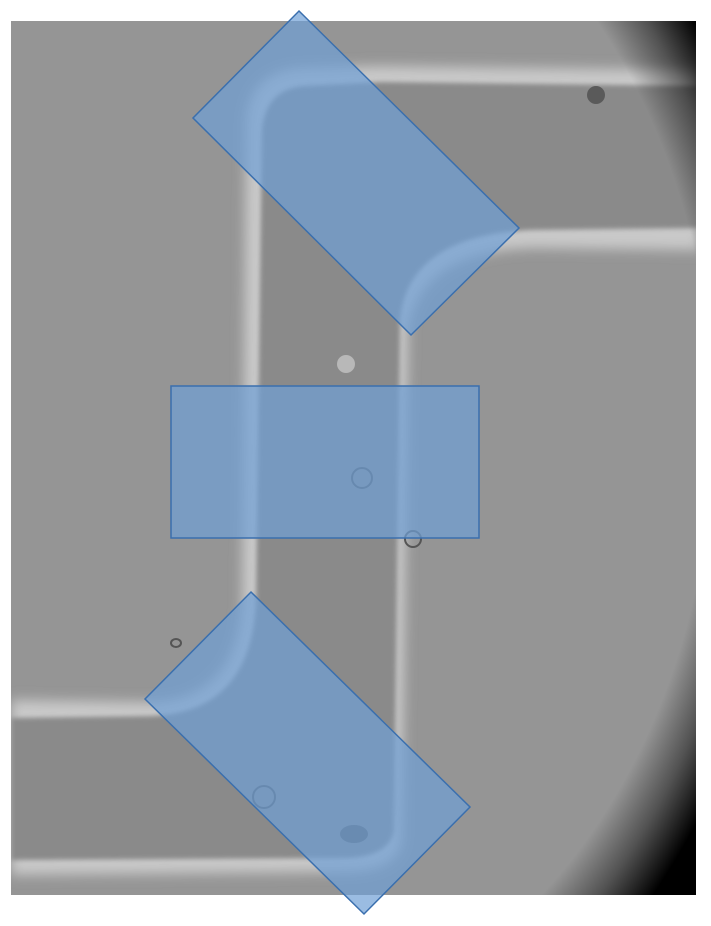 This screenshot has width=711, height=926. What do you see at coordinates (325, 462) in the screenshot?
I see `middle-channel-highlight` at bounding box center [325, 462].